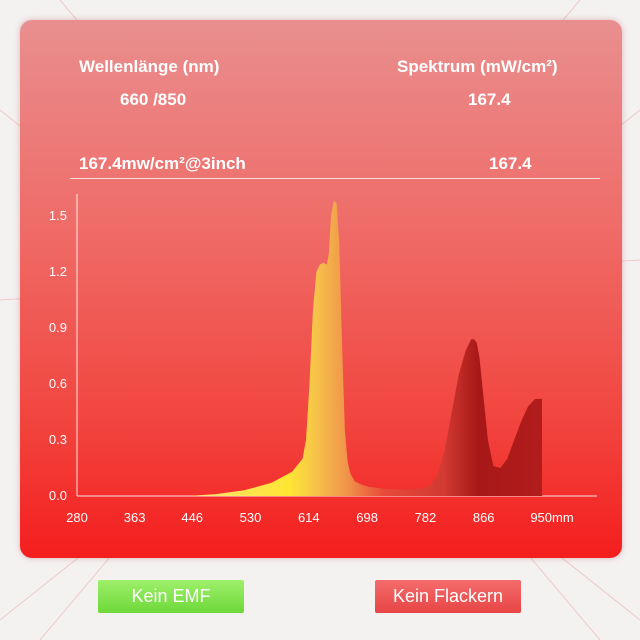 The image size is (640, 640). Describe the element at coordinates (58, 327) in the screenshot. I see `y-tick-label: 0.9` at that location.